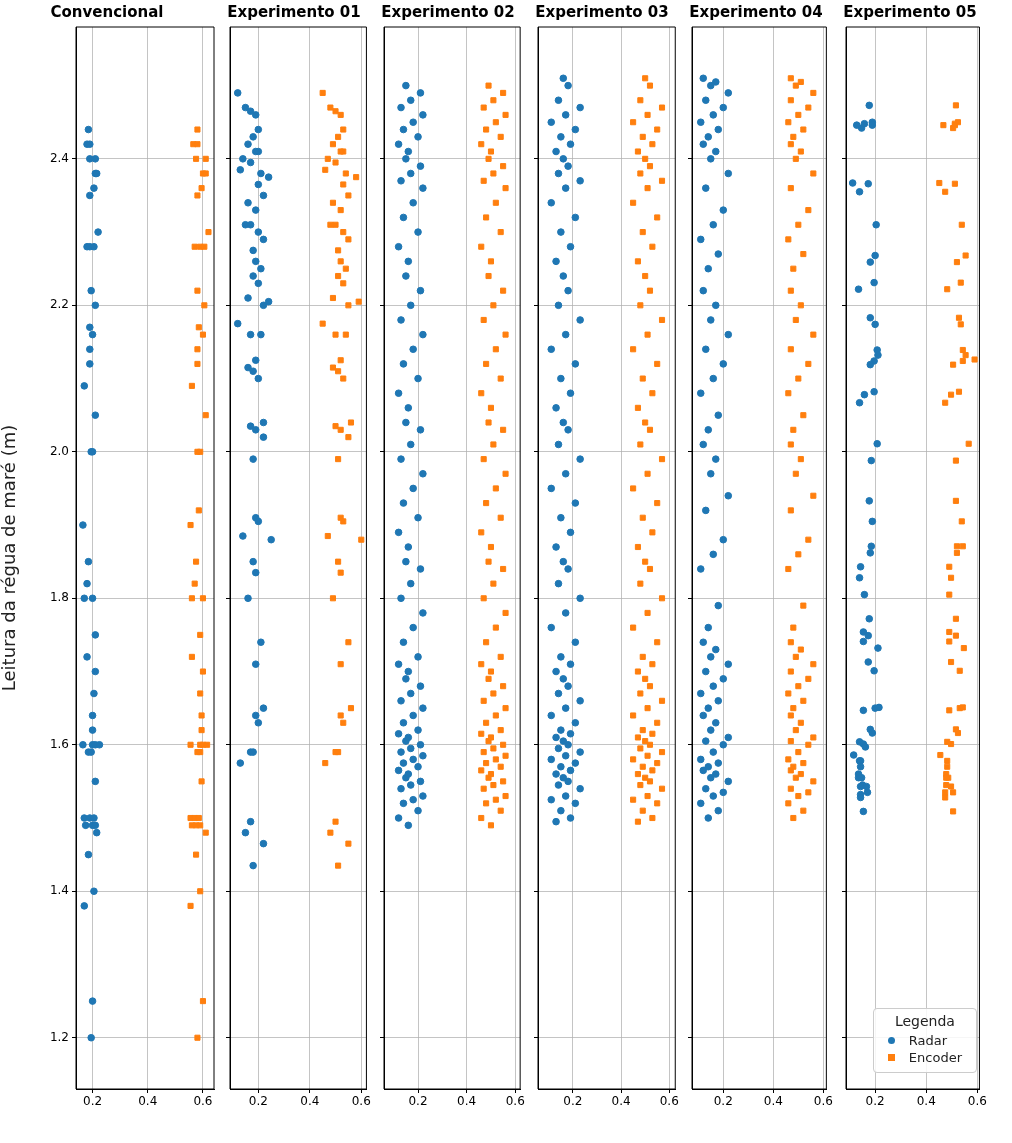 Image resolution: width=1012 pixels, height=1143 pixels. Describe the element at coordinates (928, 1040) in the screenshot. I see `legend-label: Radar` at that location.